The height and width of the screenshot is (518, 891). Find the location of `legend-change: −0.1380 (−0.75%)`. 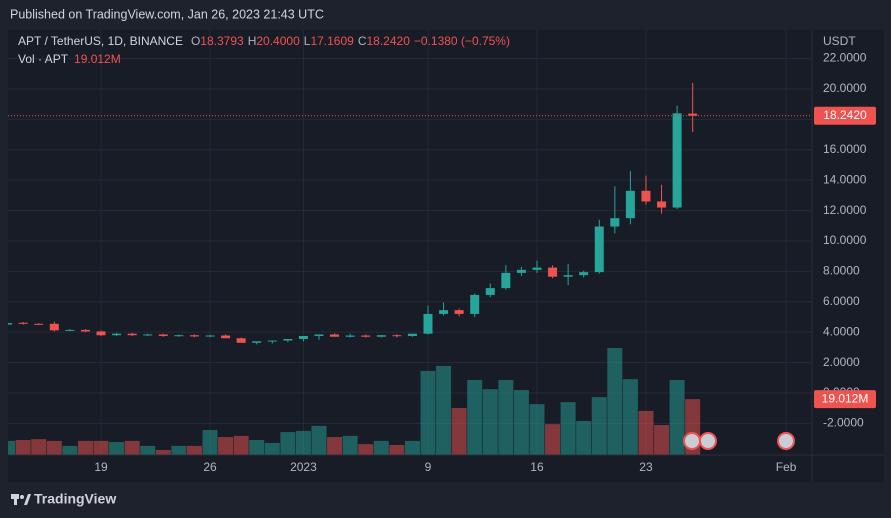

legend-change: −0.1380 (−0.75%) is located at coordinates (462, 41).